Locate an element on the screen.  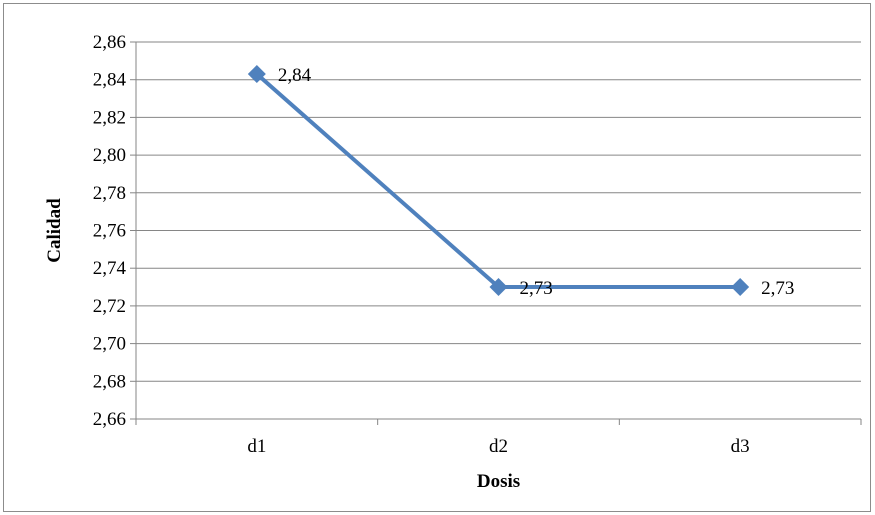
y-tick-label: 2,80 is located at coordinates (109, 155).